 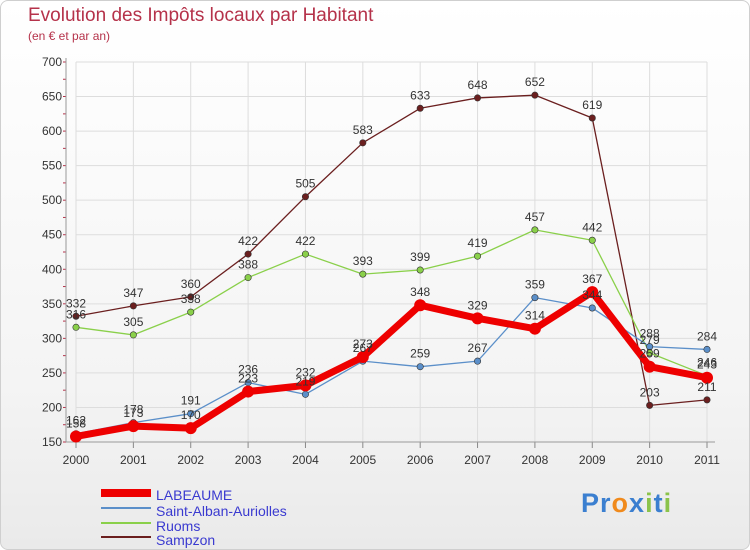 What do you see at coordinates (191, 415) in the screenshot?
I see `data-label-labeaume: 170` at bounding box center [191, 415].